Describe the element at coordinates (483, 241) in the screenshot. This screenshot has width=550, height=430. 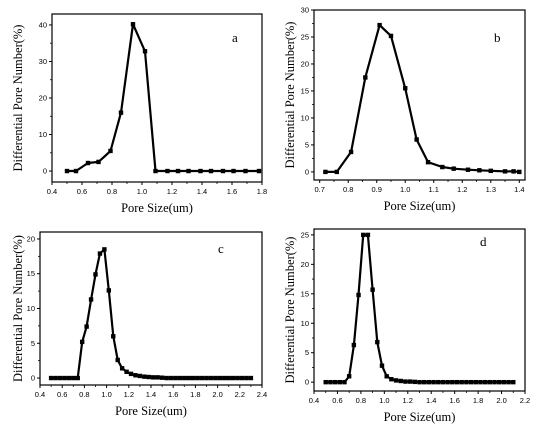
I see `panel-letter: d` at that location.